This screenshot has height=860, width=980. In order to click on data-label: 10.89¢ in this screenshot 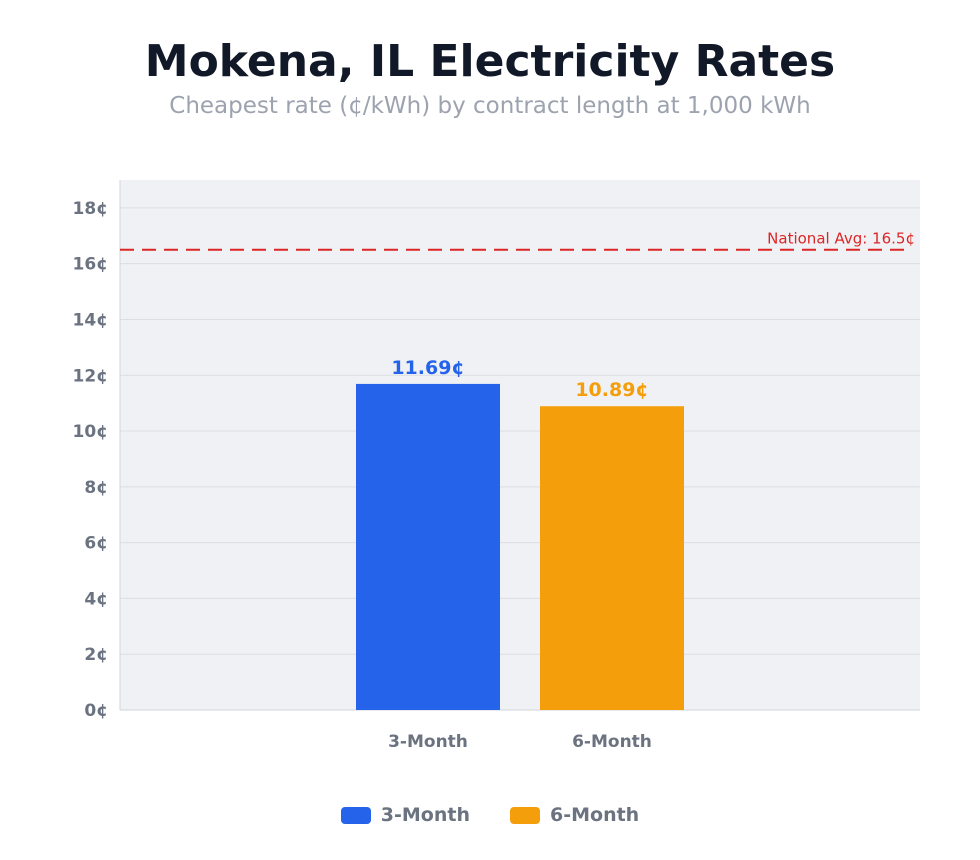, I will do `click(611, 390)`.